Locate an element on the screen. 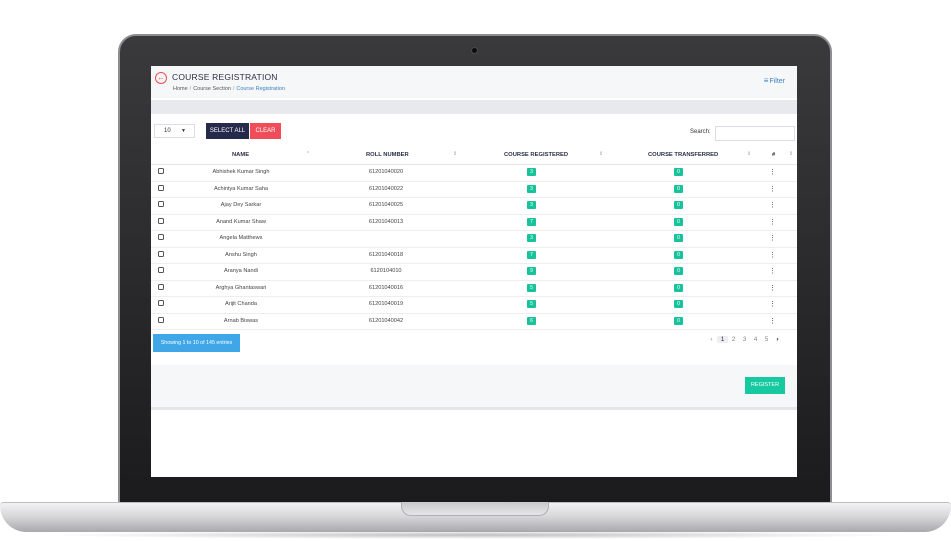  page-4: 4 is located at coordinates (755, 339).